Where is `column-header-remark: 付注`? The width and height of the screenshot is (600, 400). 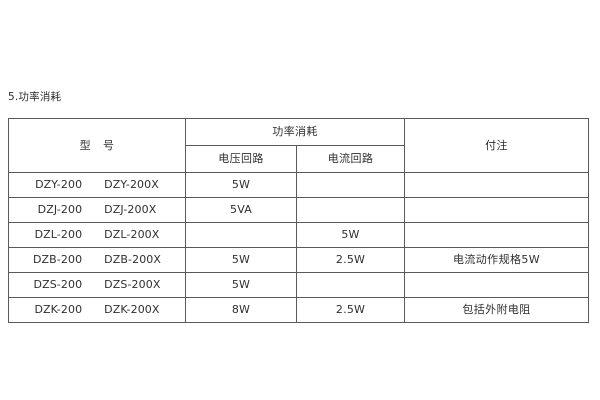
column-header-remark: 付注 is located at coordinates (497, 145).